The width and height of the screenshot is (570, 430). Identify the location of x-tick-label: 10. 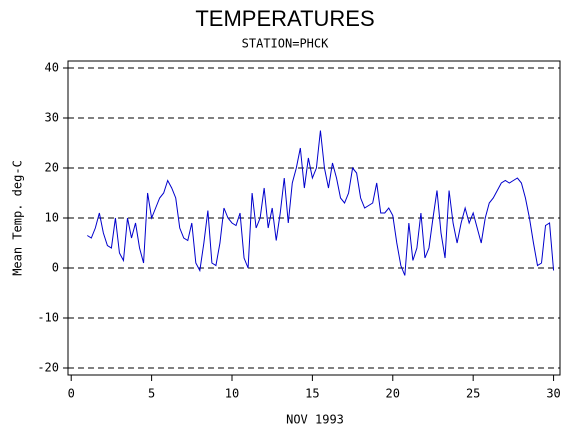
(232, 394).